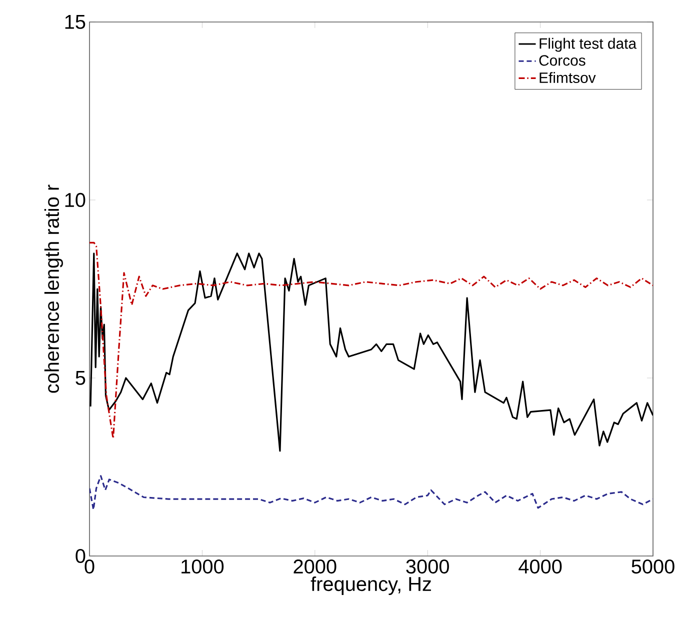 Image resolution: width=684 pixels, height=625 pixels. I want to click on x-tick-label: 1000, so click(203, 567).